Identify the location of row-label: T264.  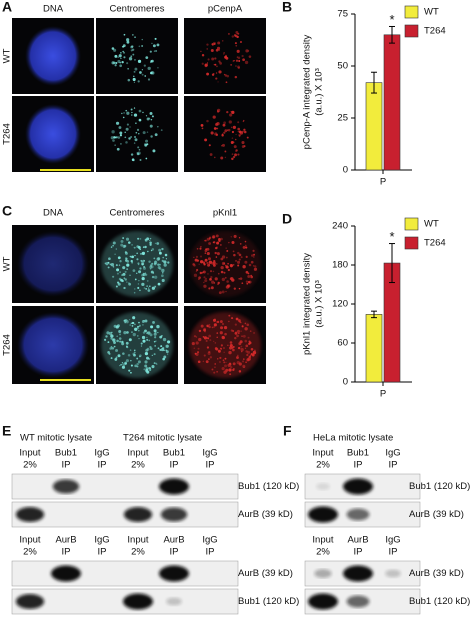
(7, 345).